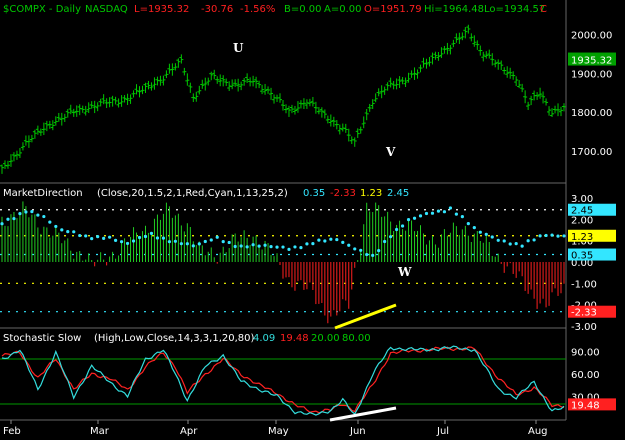 This screenshot has width=625, height=440. Describe the element at coordinates (12, 431) in the screenshot. I see `month-label: Feb` at that location.